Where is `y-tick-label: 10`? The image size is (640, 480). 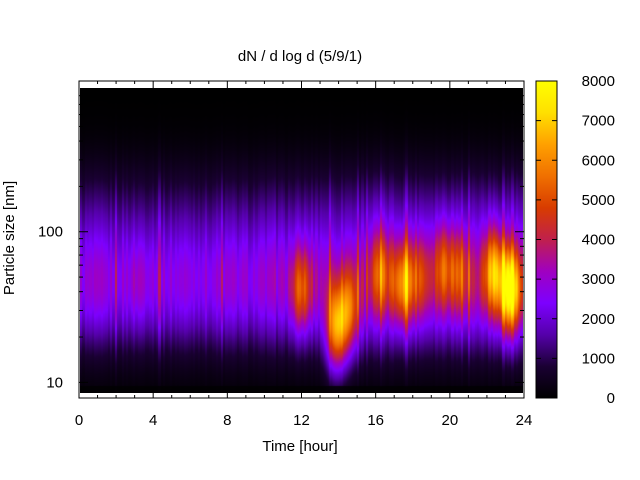 y-tick-label: 10 is located at coordinates (54, 382).